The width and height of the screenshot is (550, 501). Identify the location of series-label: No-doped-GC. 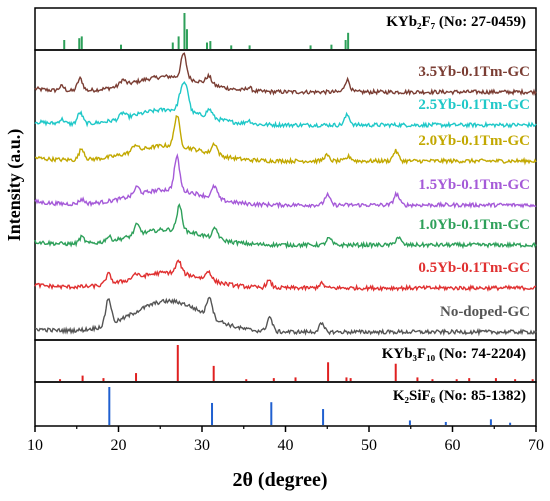
(485, 312).